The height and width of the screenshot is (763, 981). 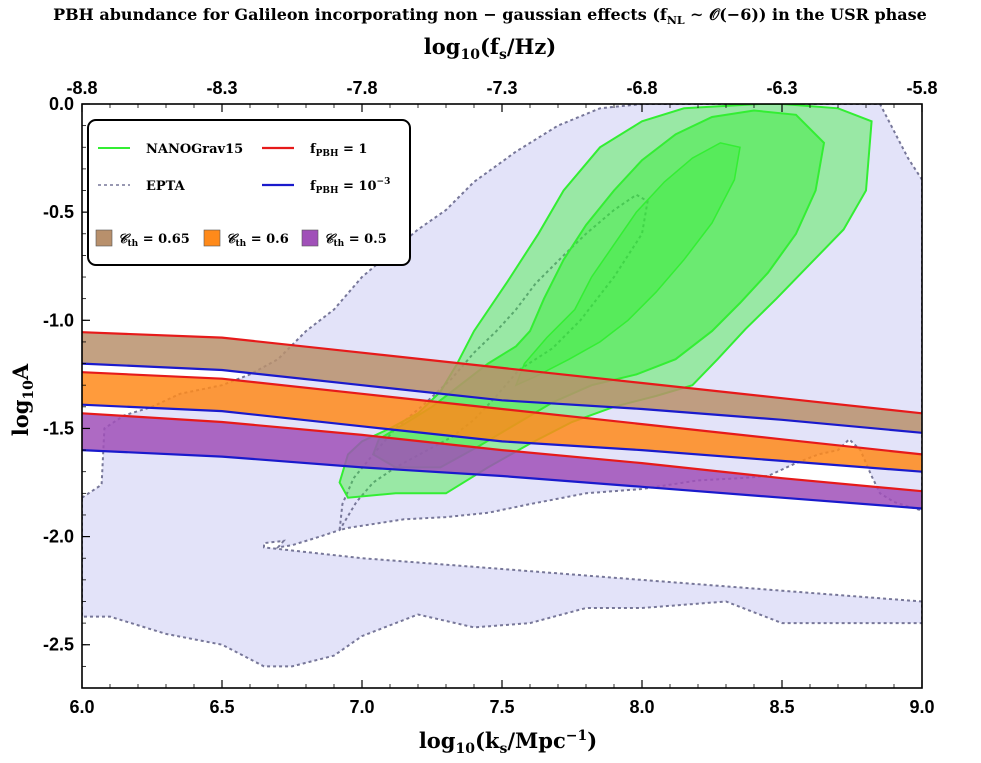 What do you see at coordinates (806, 14) in the screenshot?
I see `title-rest: ∼ 𝒪(−6)) in the USR phase` at bounding box center [806, 14].